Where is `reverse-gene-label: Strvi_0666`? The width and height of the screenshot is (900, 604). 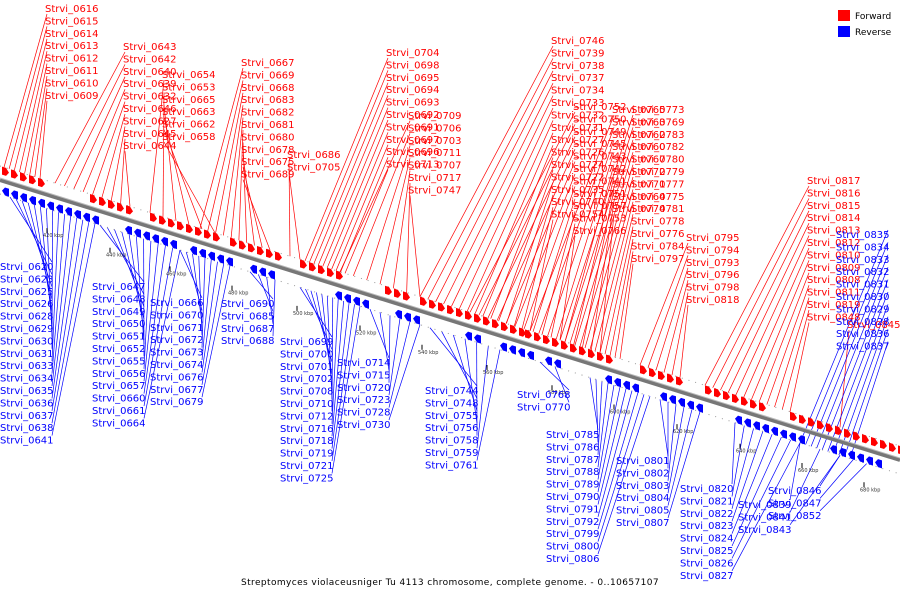 reverse-gene-label: Strvi_0666 is located at coordinates (177, 303).